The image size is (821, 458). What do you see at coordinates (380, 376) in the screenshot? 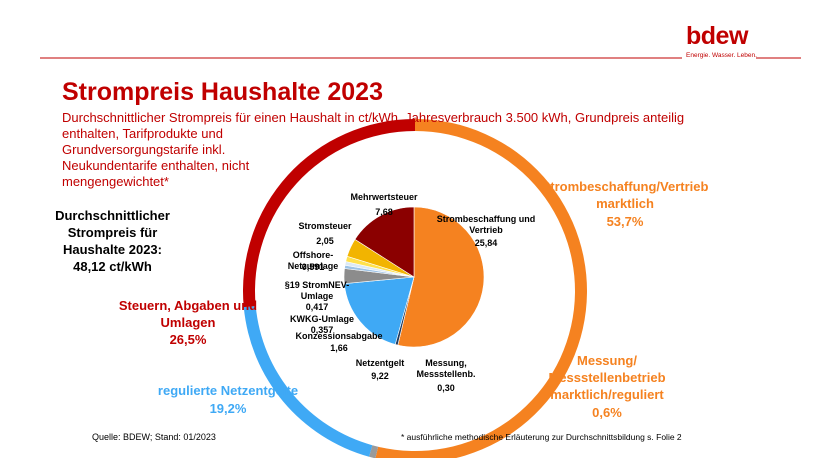
I see `value-label: 9,22` at bounding box center [380, 376].